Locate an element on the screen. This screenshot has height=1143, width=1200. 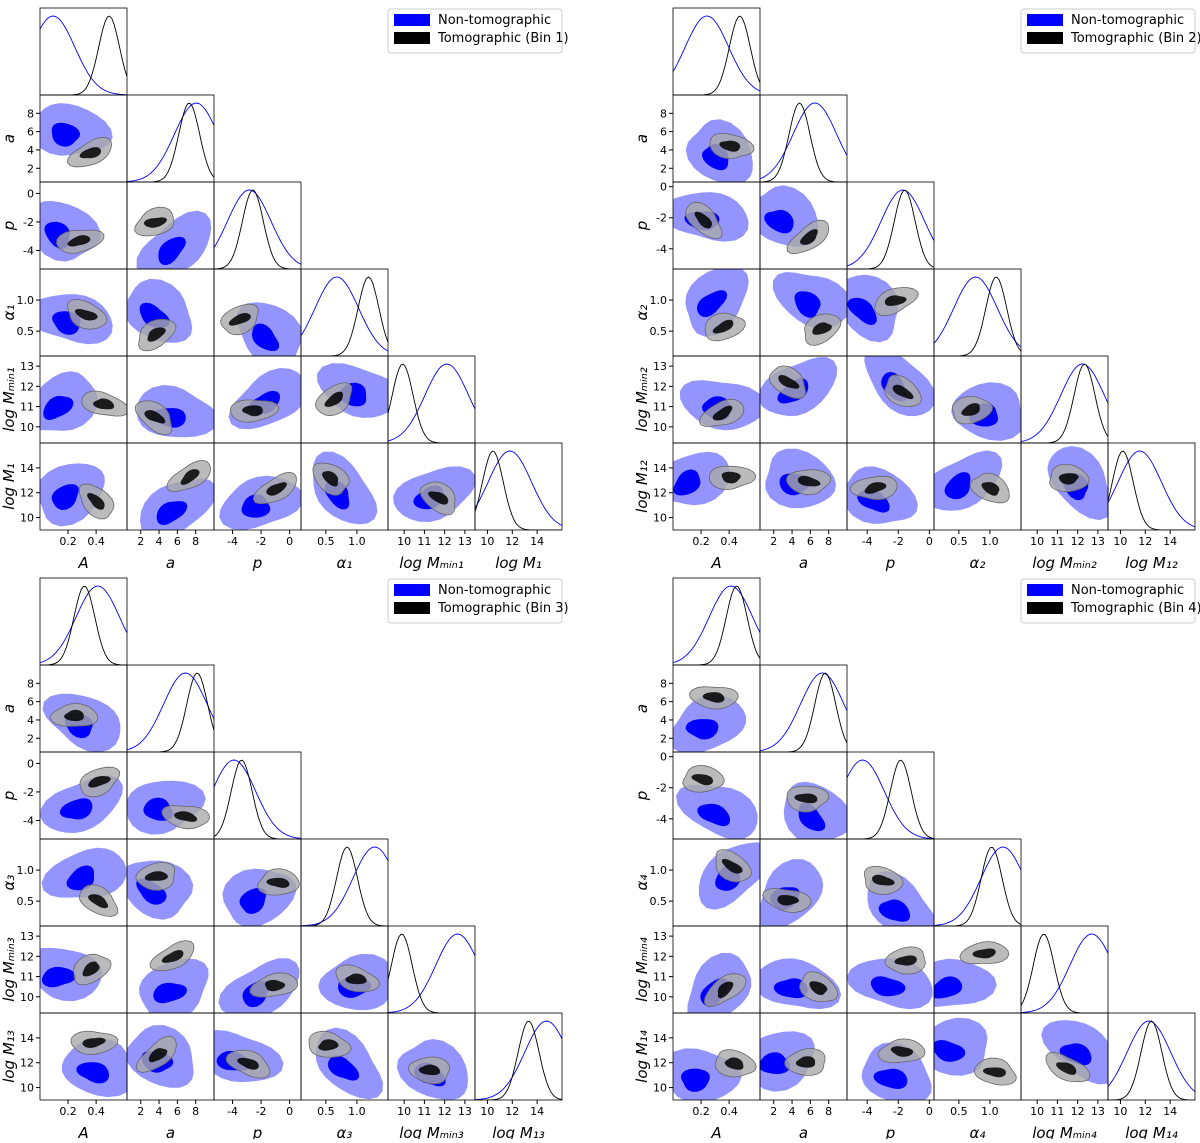
y-tick-label: 2 is located at coordinates (663, 738).